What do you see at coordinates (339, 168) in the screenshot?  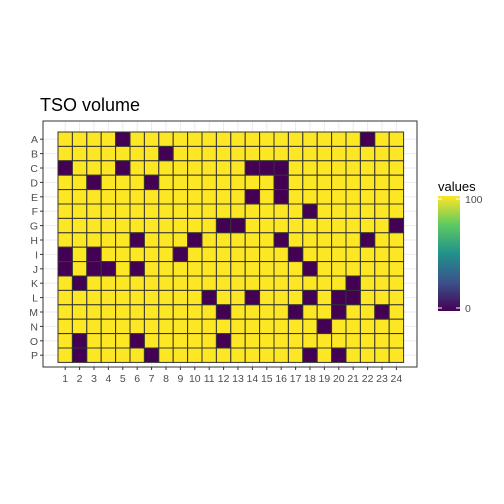 I see `heatmap-cell-C20` at bounding box center [339, 168].